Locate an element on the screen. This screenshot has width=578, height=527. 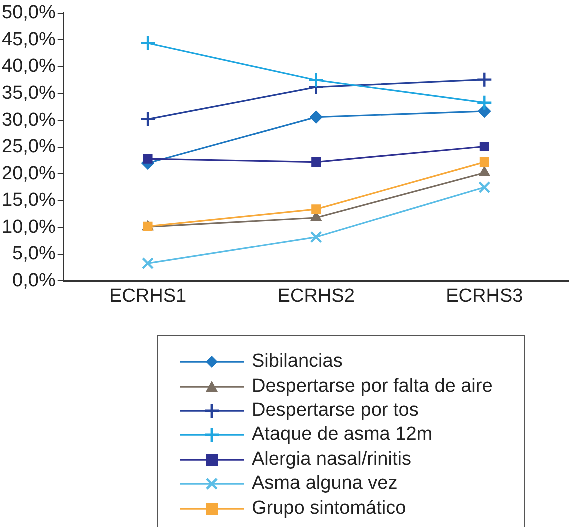
legend-label: Sibilancias is located at coordinates (297, 362).